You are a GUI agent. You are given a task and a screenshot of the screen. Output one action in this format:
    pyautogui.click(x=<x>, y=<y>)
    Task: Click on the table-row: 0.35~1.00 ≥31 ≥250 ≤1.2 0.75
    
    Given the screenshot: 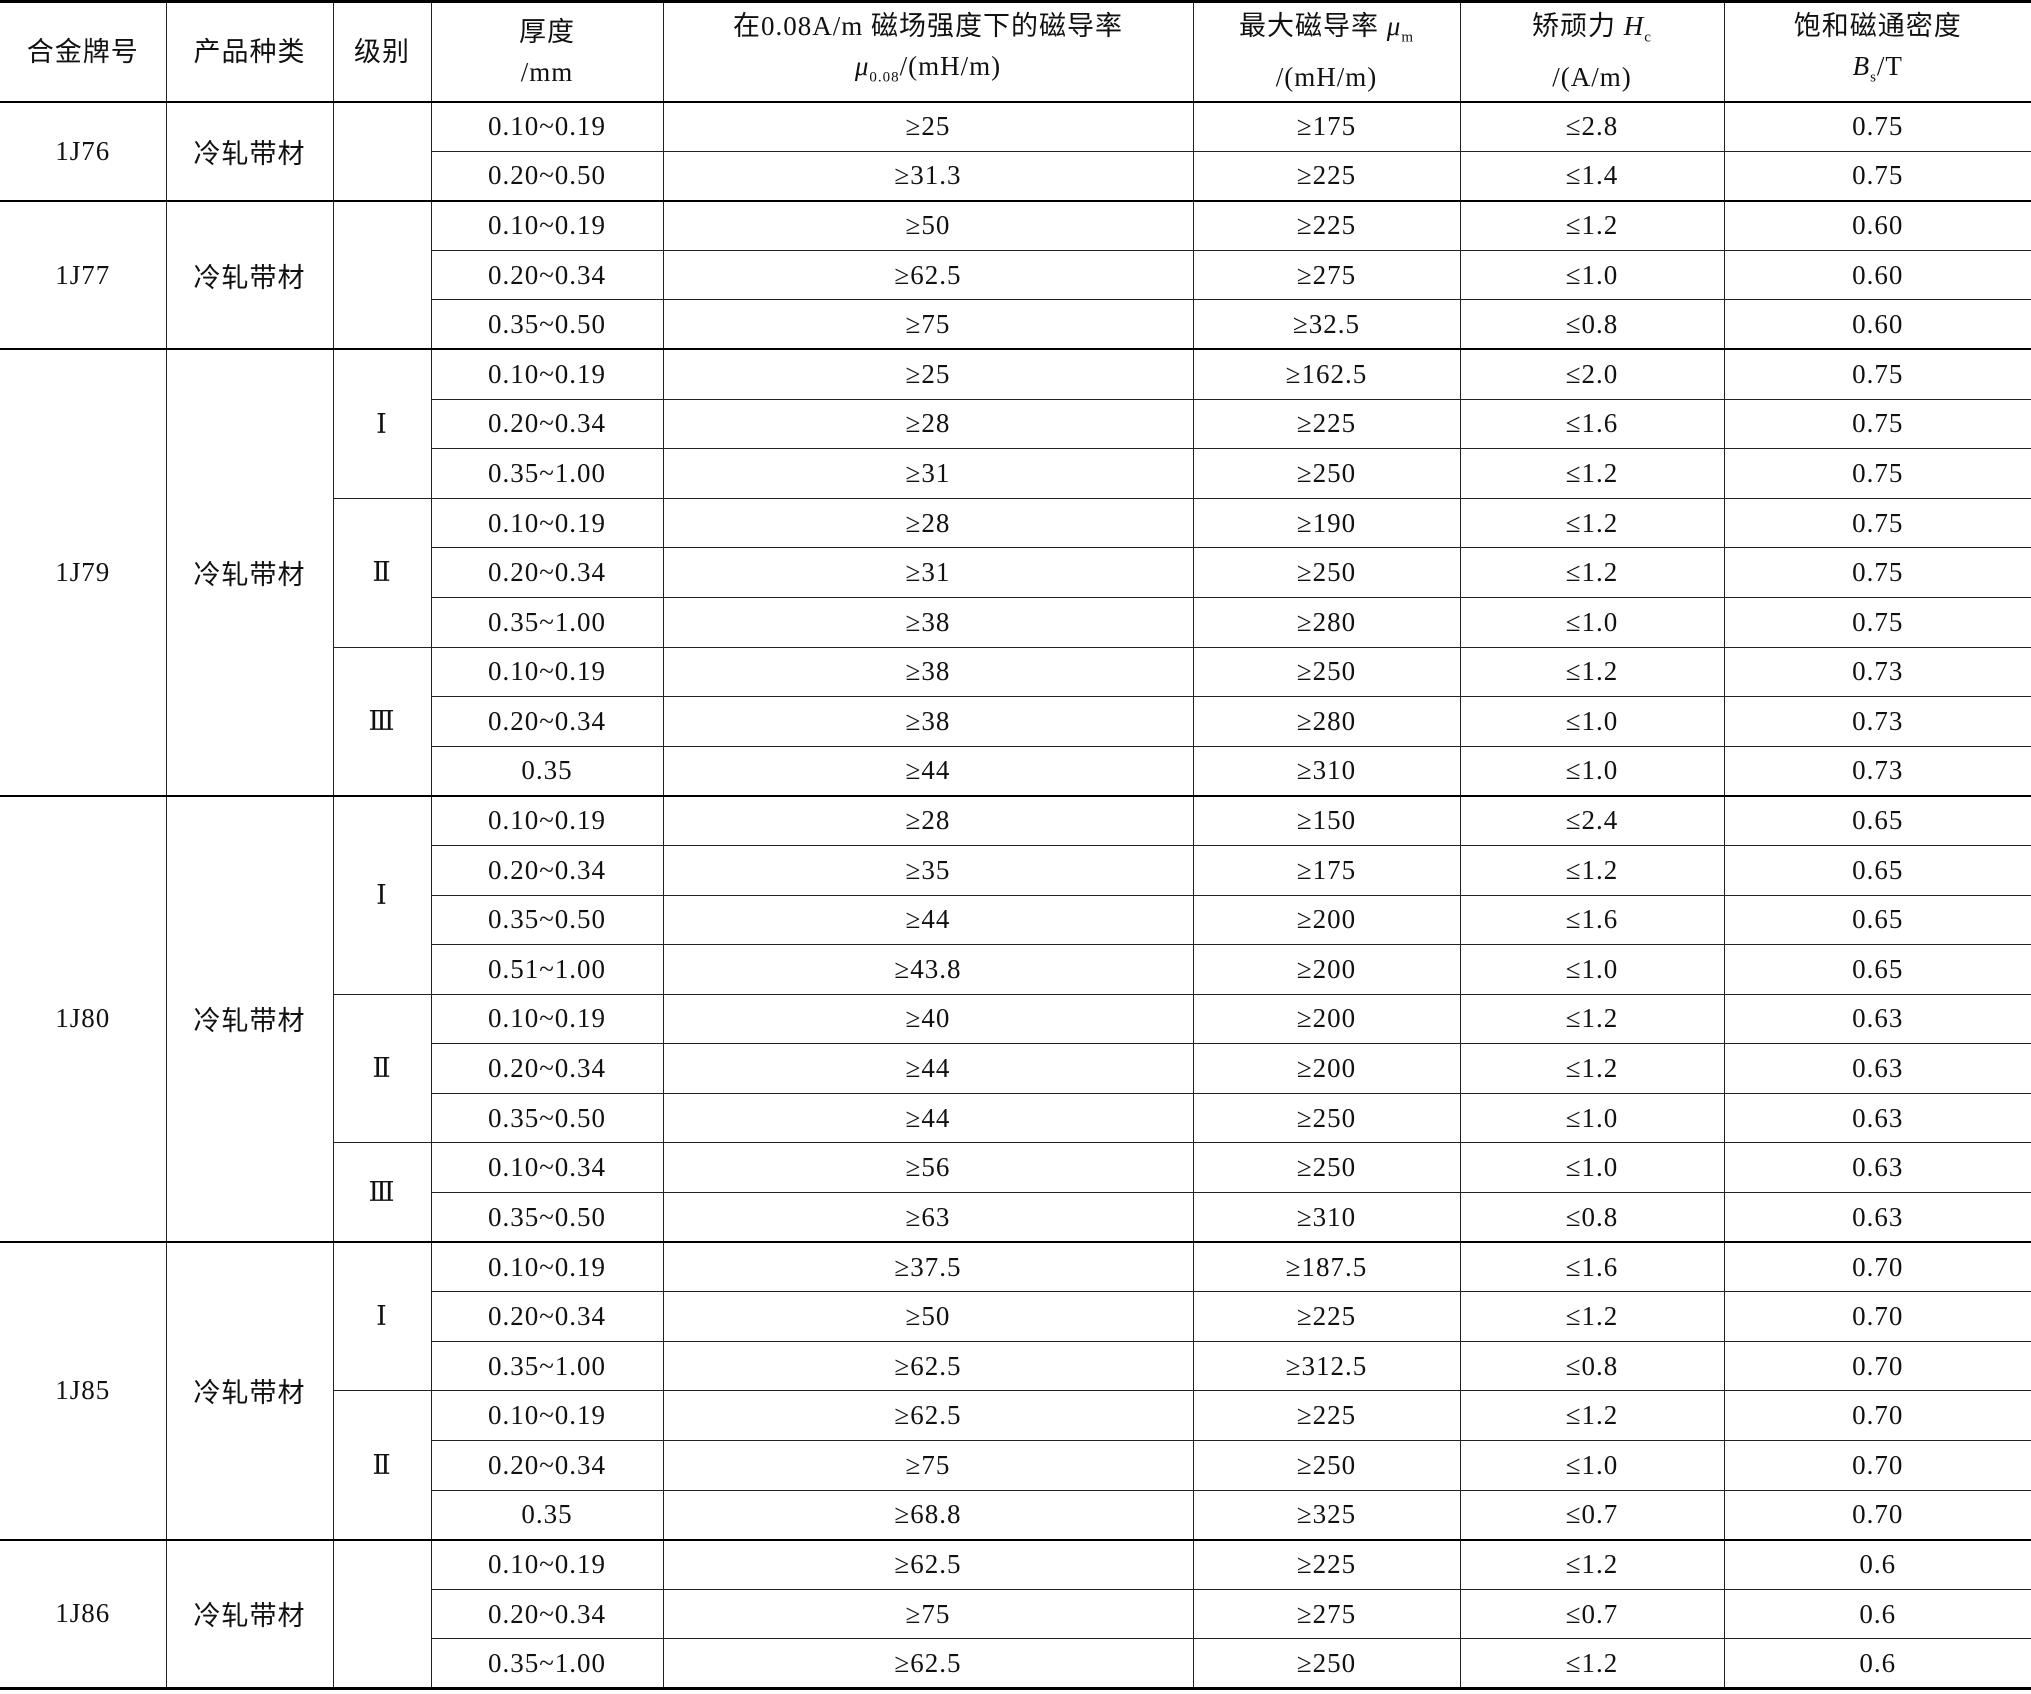 What is the action you would take?
    pyautogui.click(x=1015, y=473)
    